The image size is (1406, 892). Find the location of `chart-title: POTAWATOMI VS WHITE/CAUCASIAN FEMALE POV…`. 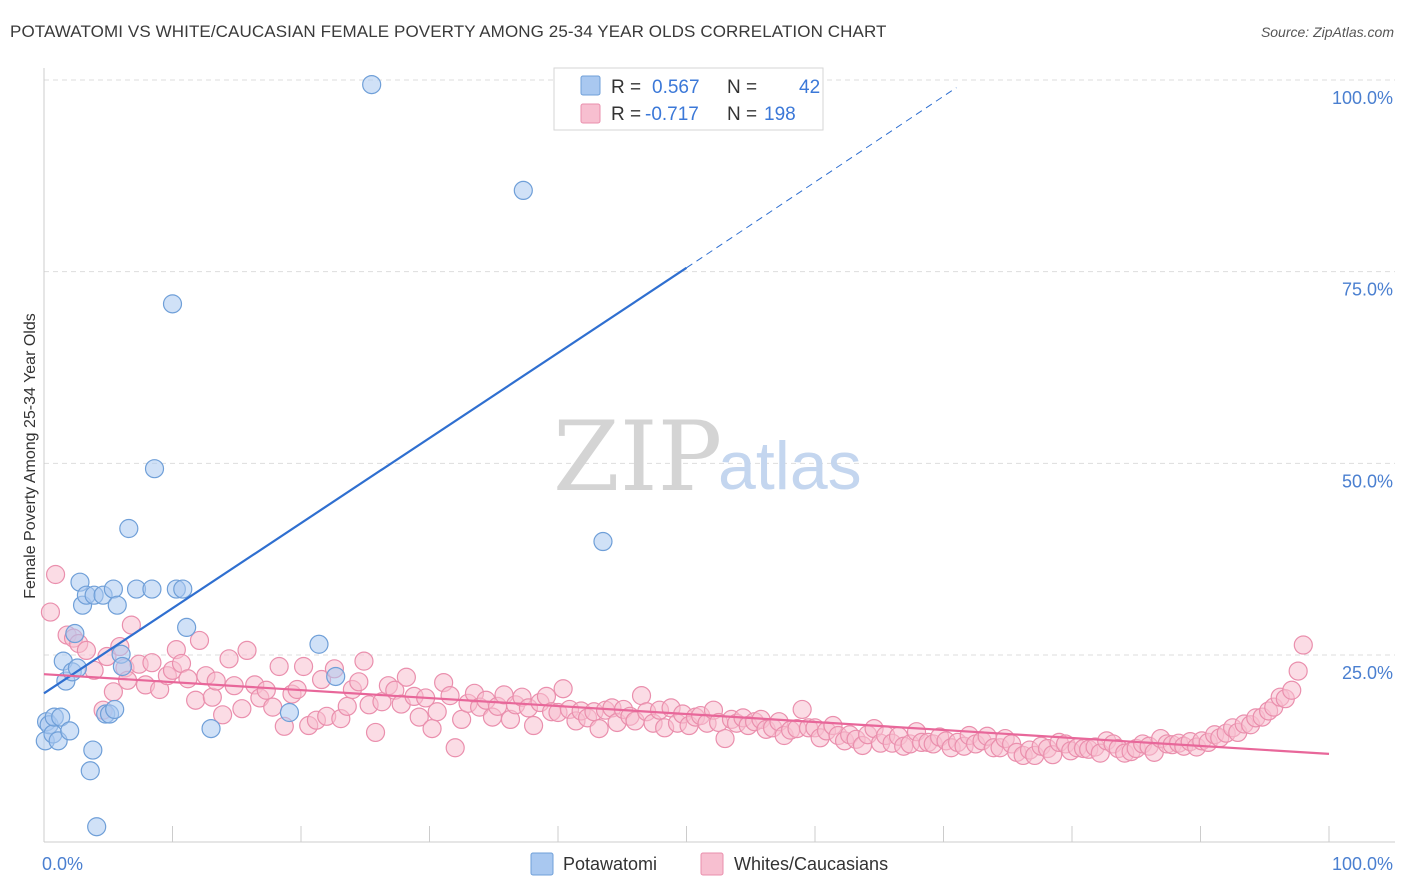

chart-title: POTAWATOMI VS WHITE/CAUCASIAN FEMALE POV… is located at coordinates (448, 31).